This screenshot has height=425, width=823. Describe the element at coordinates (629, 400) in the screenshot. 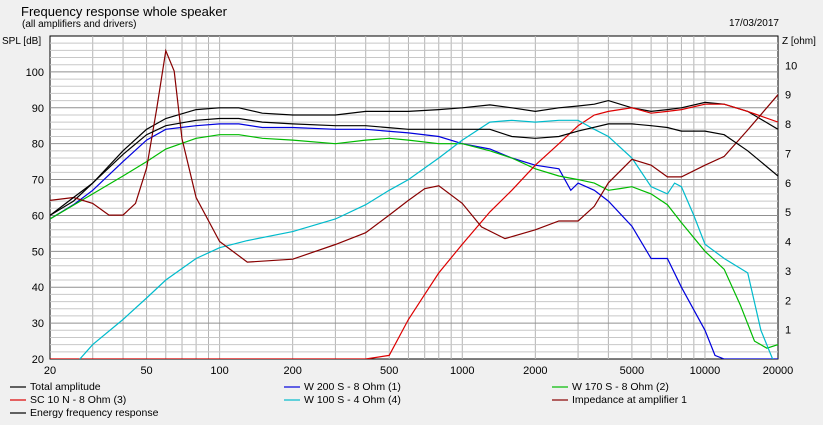

I see `legend-entry: Impedance at amplifier 1` at that location.